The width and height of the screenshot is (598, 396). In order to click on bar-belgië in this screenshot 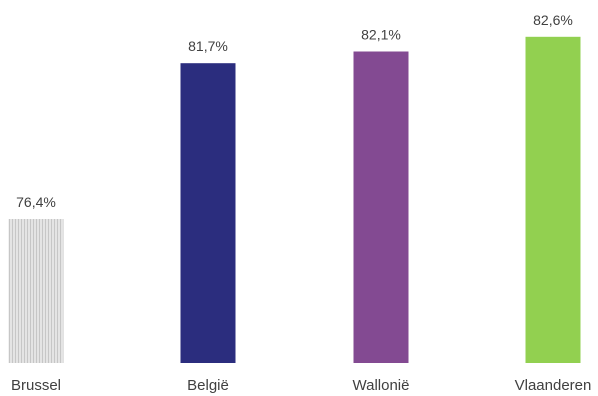, I will do `click(208, 213)`.